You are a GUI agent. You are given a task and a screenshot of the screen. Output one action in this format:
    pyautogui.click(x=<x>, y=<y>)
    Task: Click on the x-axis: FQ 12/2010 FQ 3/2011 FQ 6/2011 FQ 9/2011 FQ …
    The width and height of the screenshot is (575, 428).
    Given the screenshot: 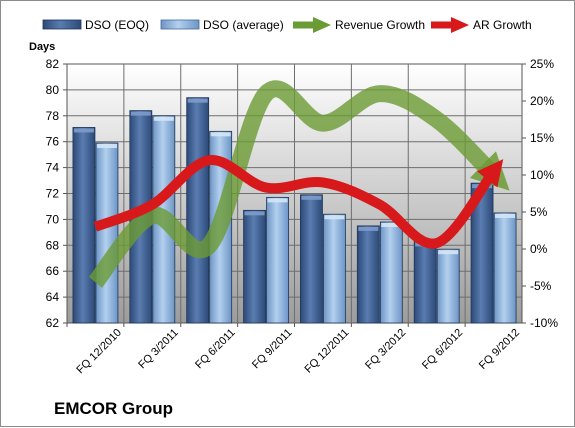 What is the action you would take?
    pyautogui.click(x=294, y=350)
    